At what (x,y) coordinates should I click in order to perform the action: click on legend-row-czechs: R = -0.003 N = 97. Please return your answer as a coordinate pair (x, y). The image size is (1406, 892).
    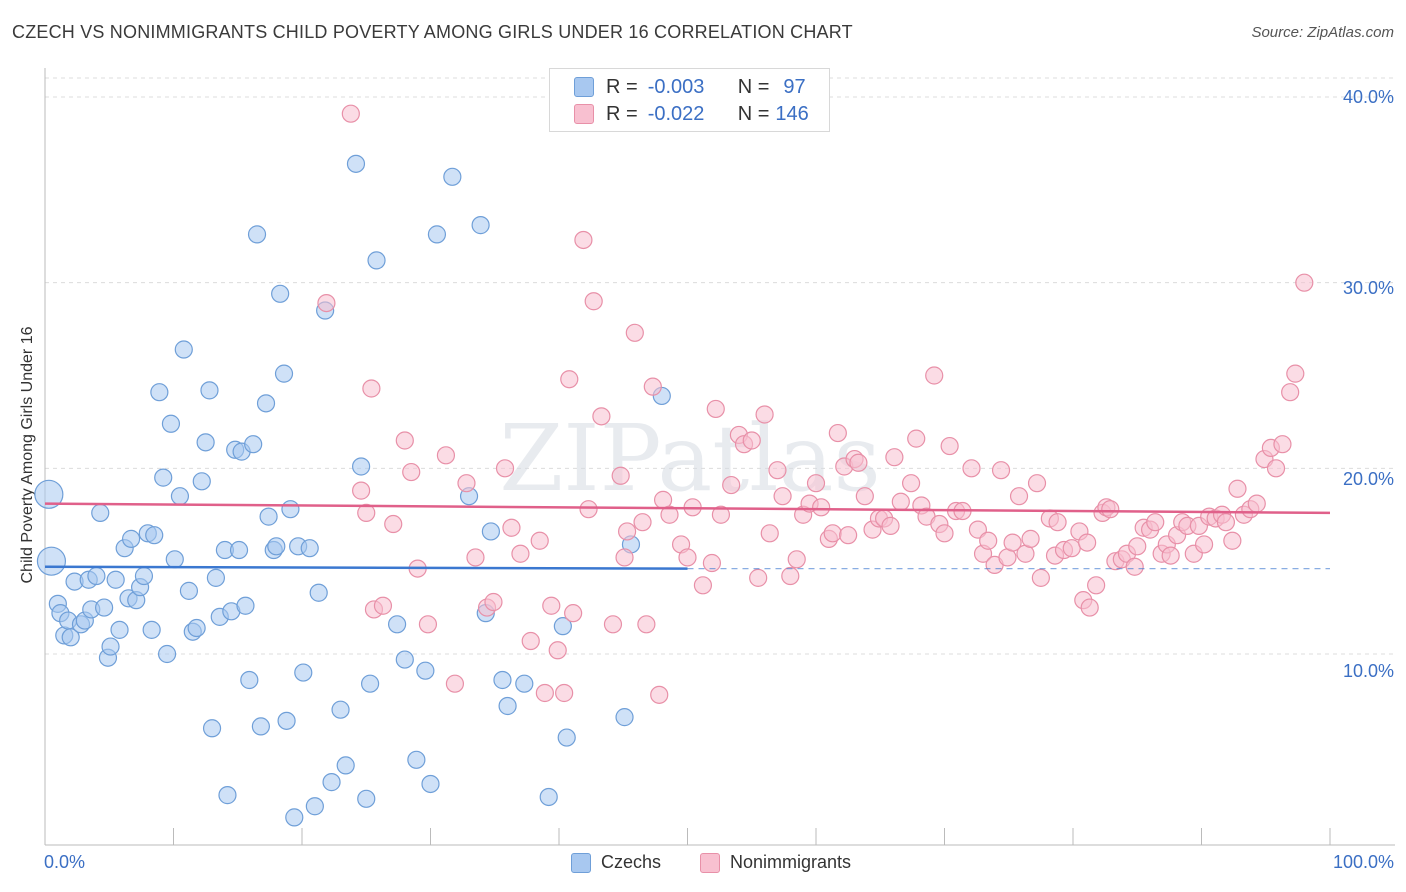
    Looking at the image, I should click on (678, 87).